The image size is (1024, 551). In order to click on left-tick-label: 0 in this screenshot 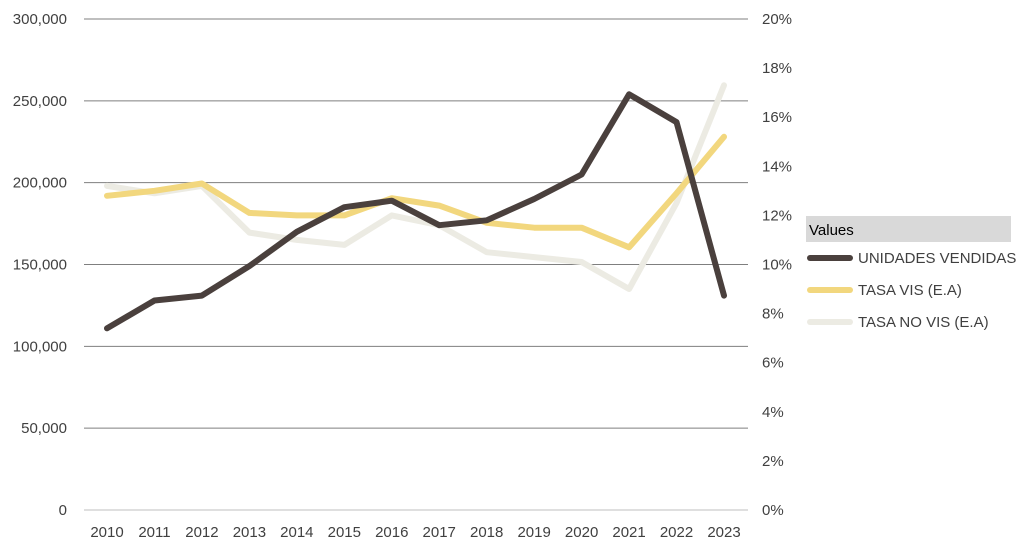, I will do `click(63, 510)`.